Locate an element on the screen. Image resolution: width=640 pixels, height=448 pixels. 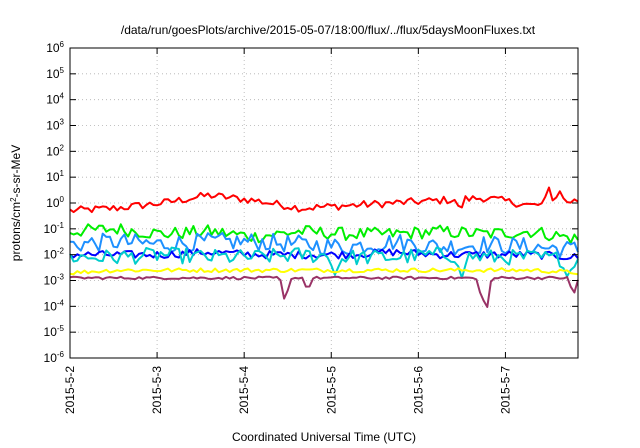
y-axis-label-superscript: 2 is located at coordinates (13, 199).